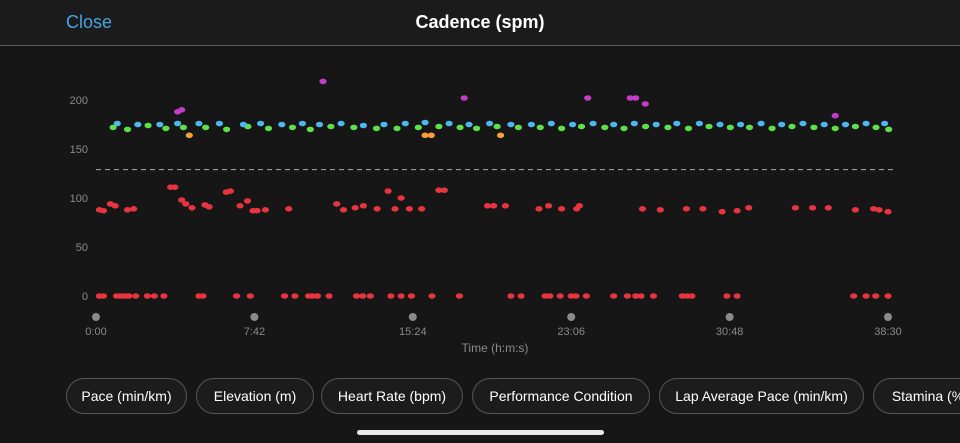 This screenshot has width=960, height=443. What do you see at coordinates (79, 150) in the screenshot?
I see `y-tick-label: 150` at bounding box center [79, 150].